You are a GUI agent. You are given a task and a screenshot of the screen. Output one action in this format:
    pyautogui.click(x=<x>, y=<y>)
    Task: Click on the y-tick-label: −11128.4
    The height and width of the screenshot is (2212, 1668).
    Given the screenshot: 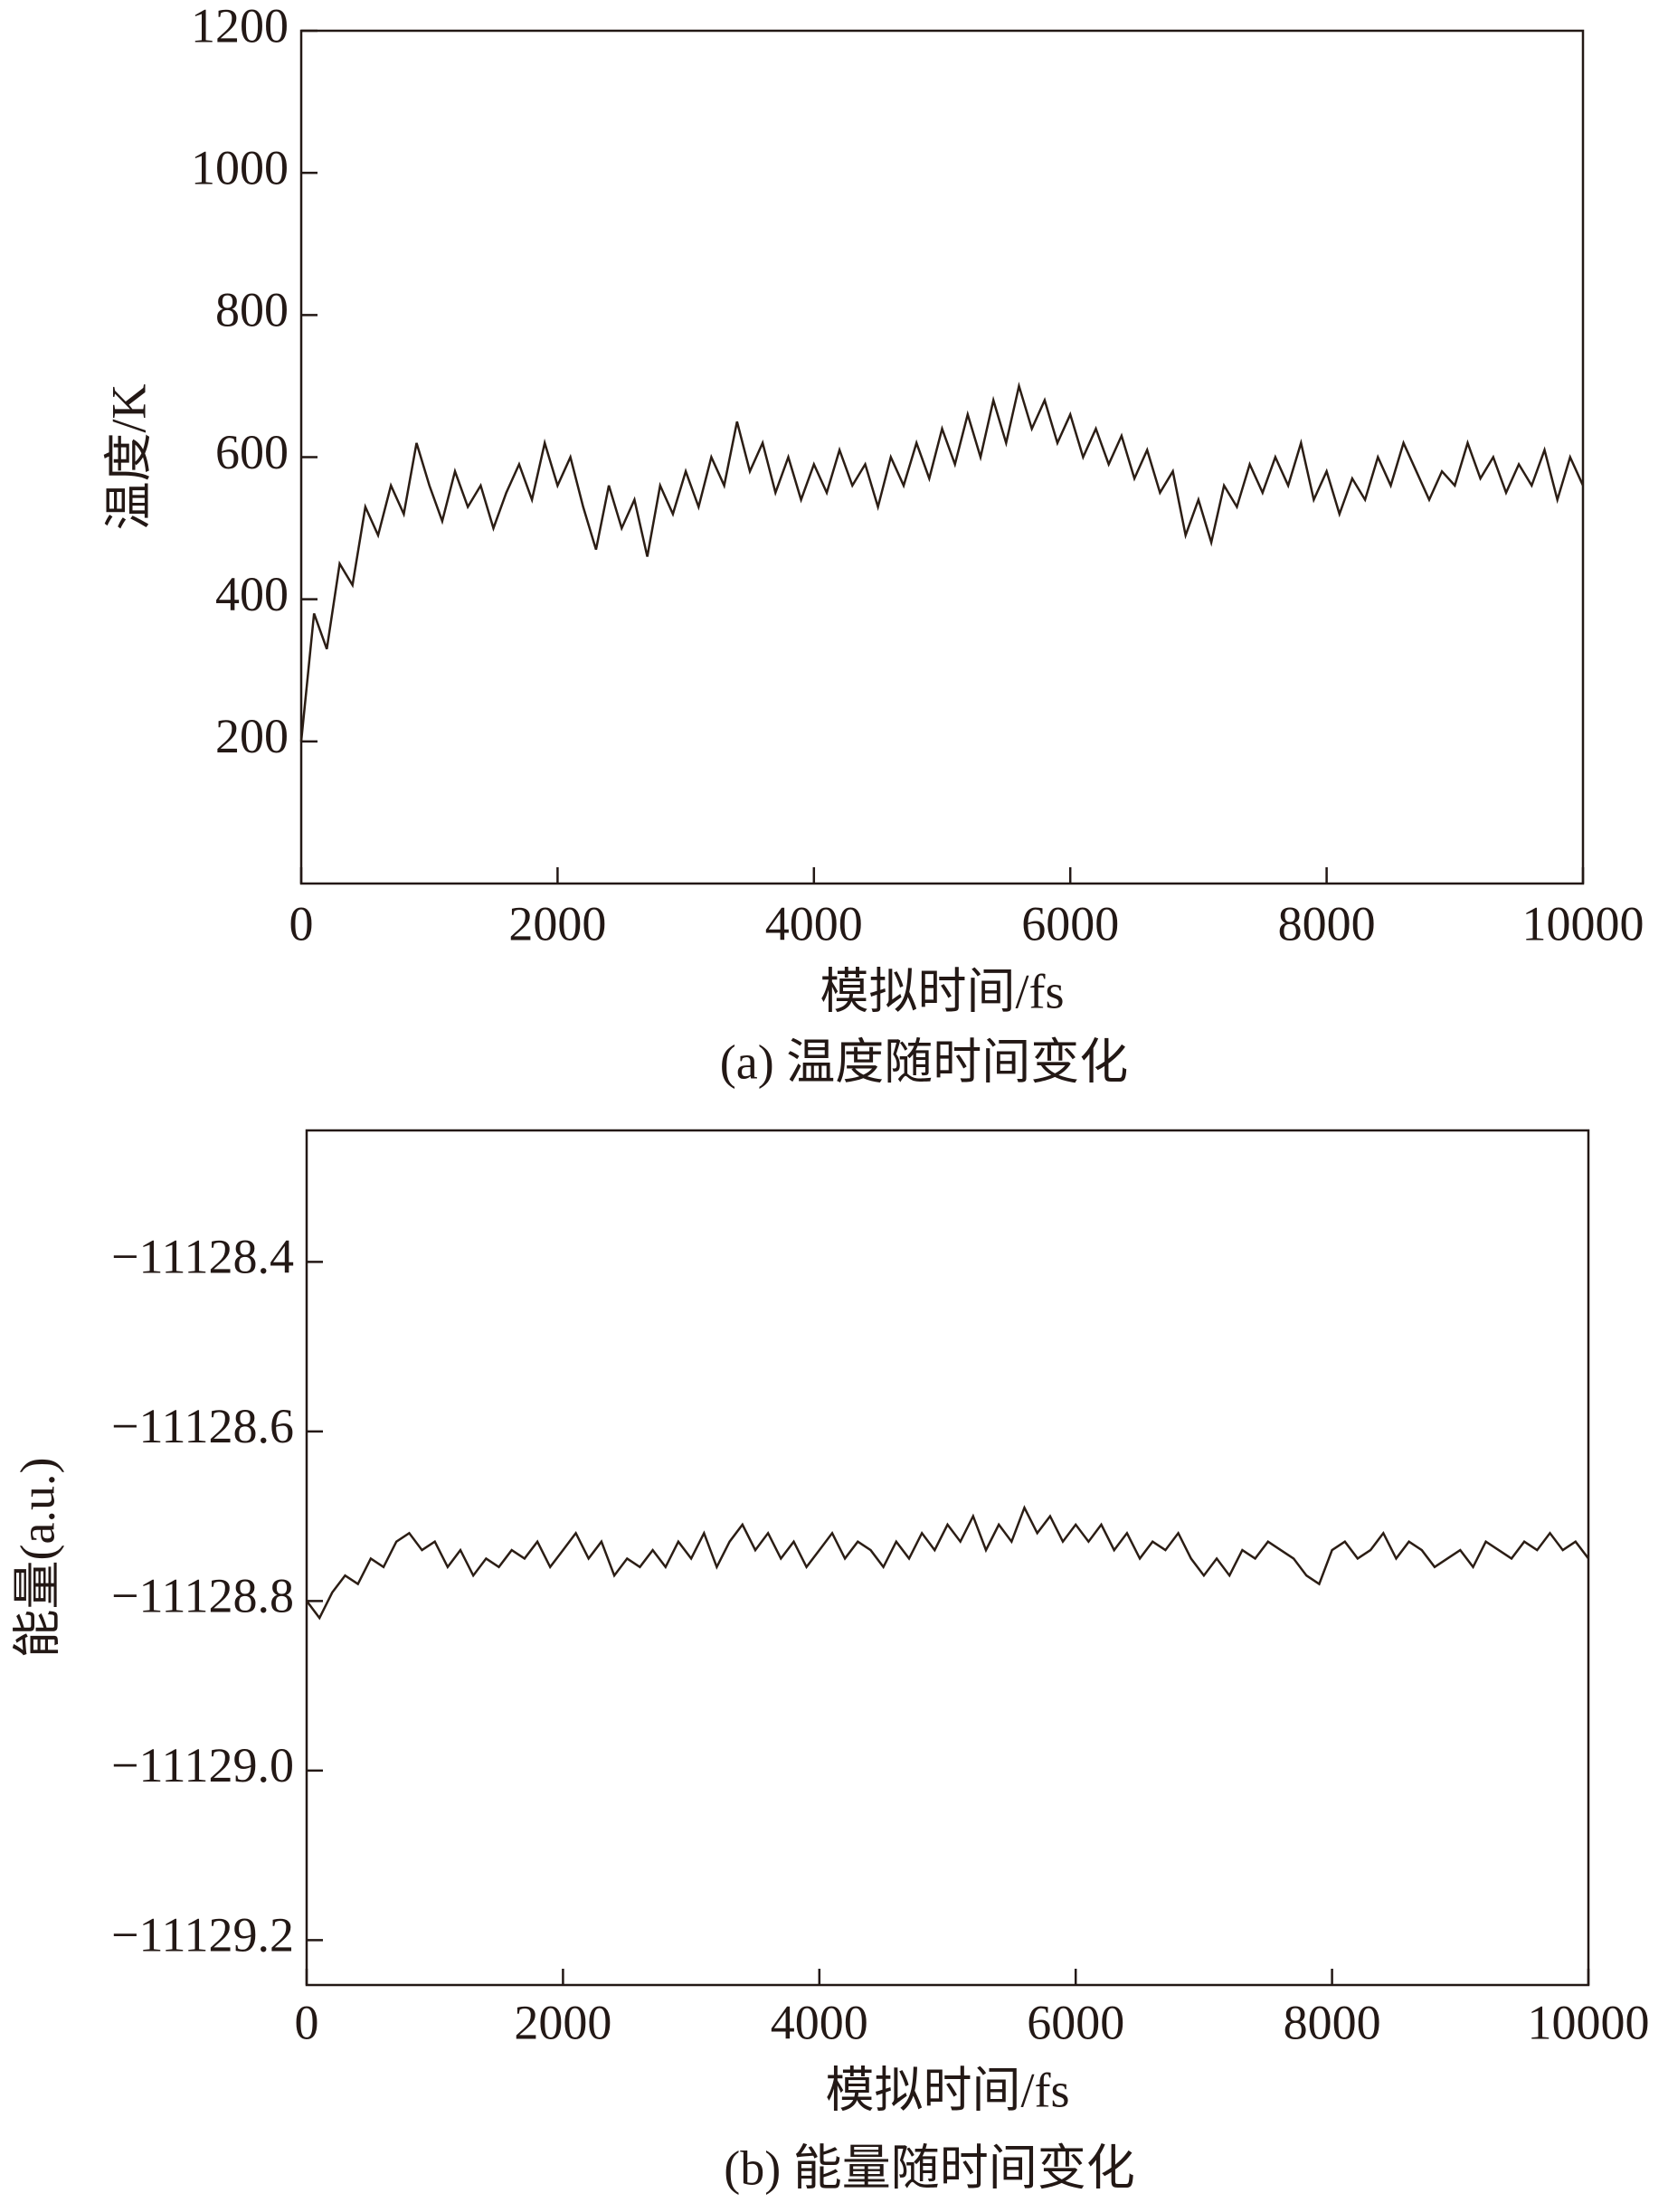 What is the action you would take?
    pyautogui.click(x=203, y=1257)
    